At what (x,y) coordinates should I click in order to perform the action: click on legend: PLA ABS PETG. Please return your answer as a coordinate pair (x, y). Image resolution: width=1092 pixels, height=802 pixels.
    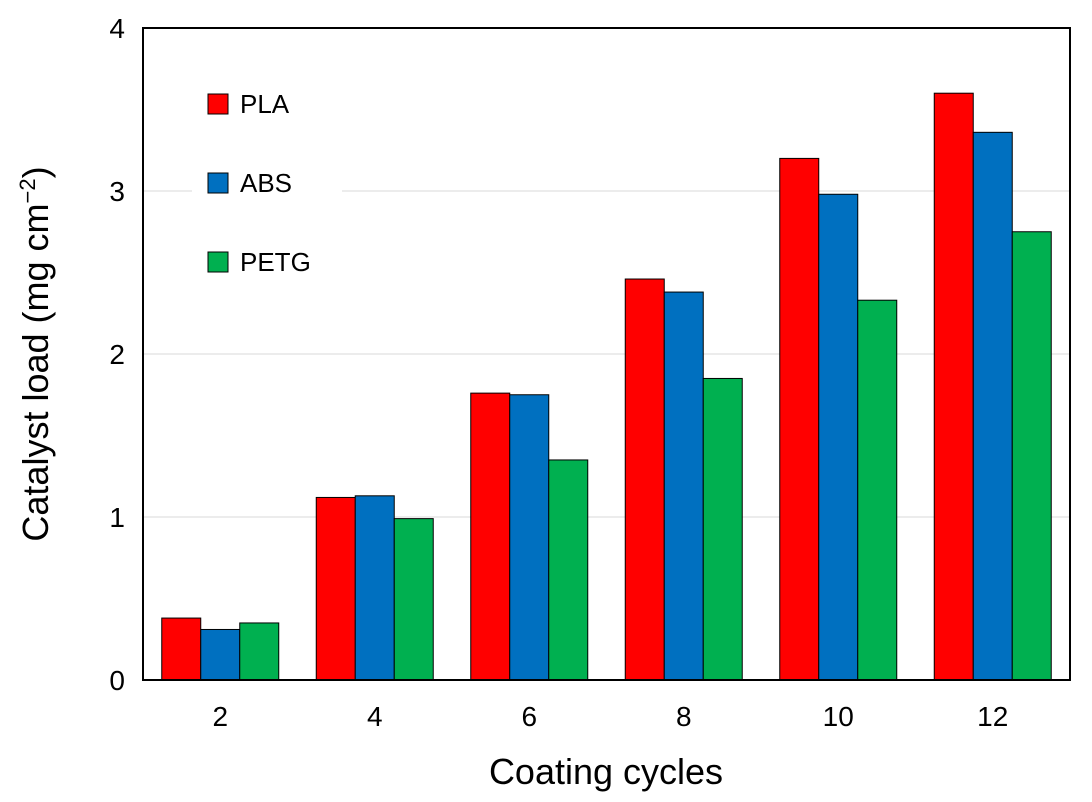
    Looking at the image, I should click on (267, 180).